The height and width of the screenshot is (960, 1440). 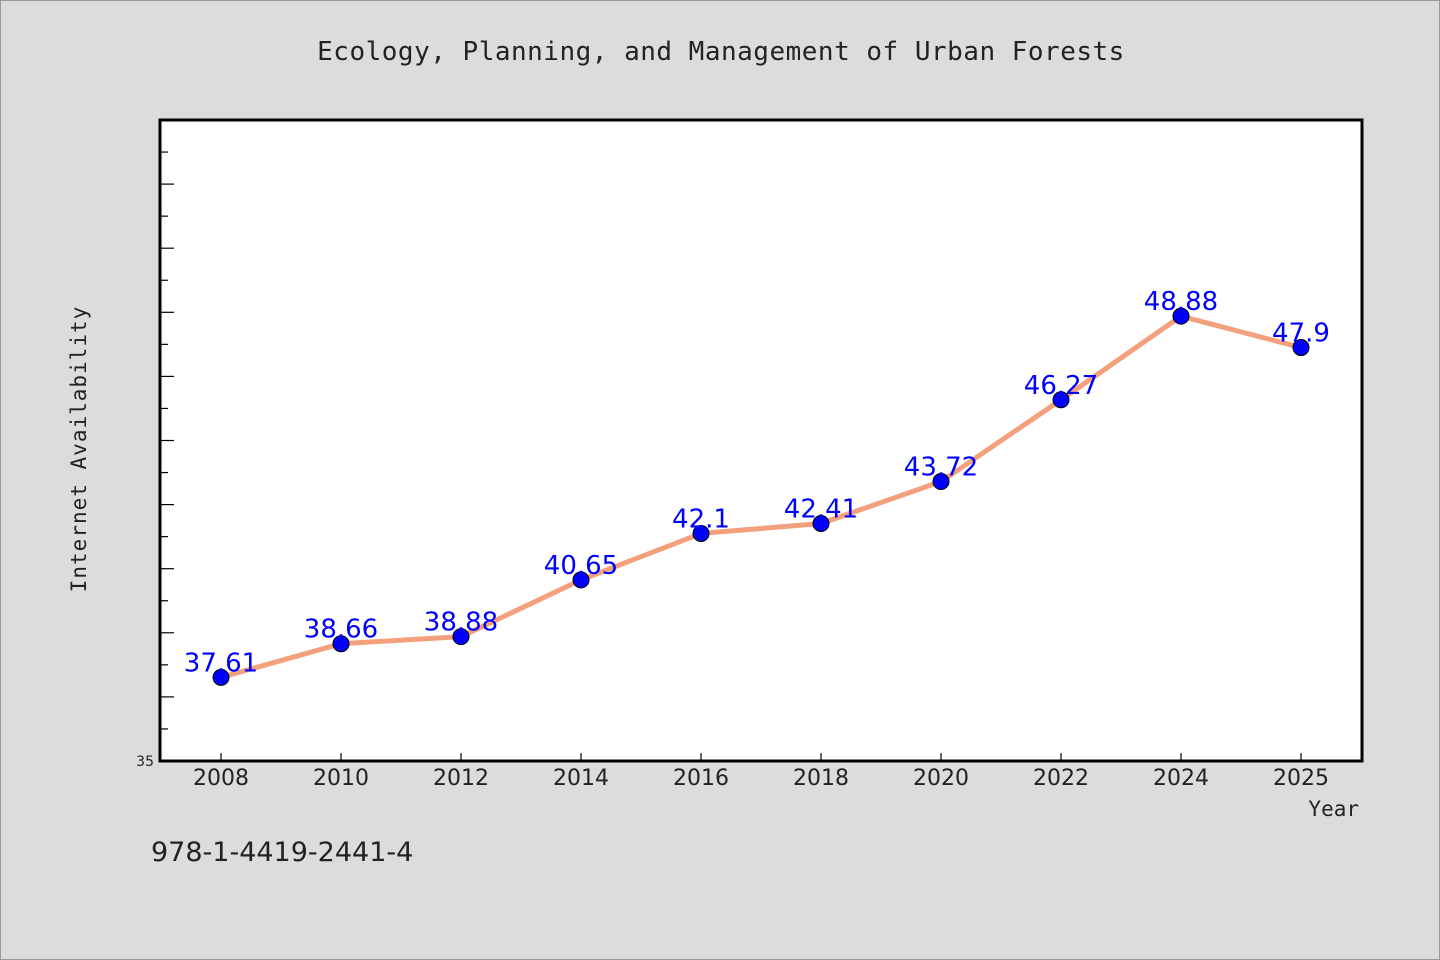 I want to click on x-tick-label: 2018, so click(x=821, y=778).